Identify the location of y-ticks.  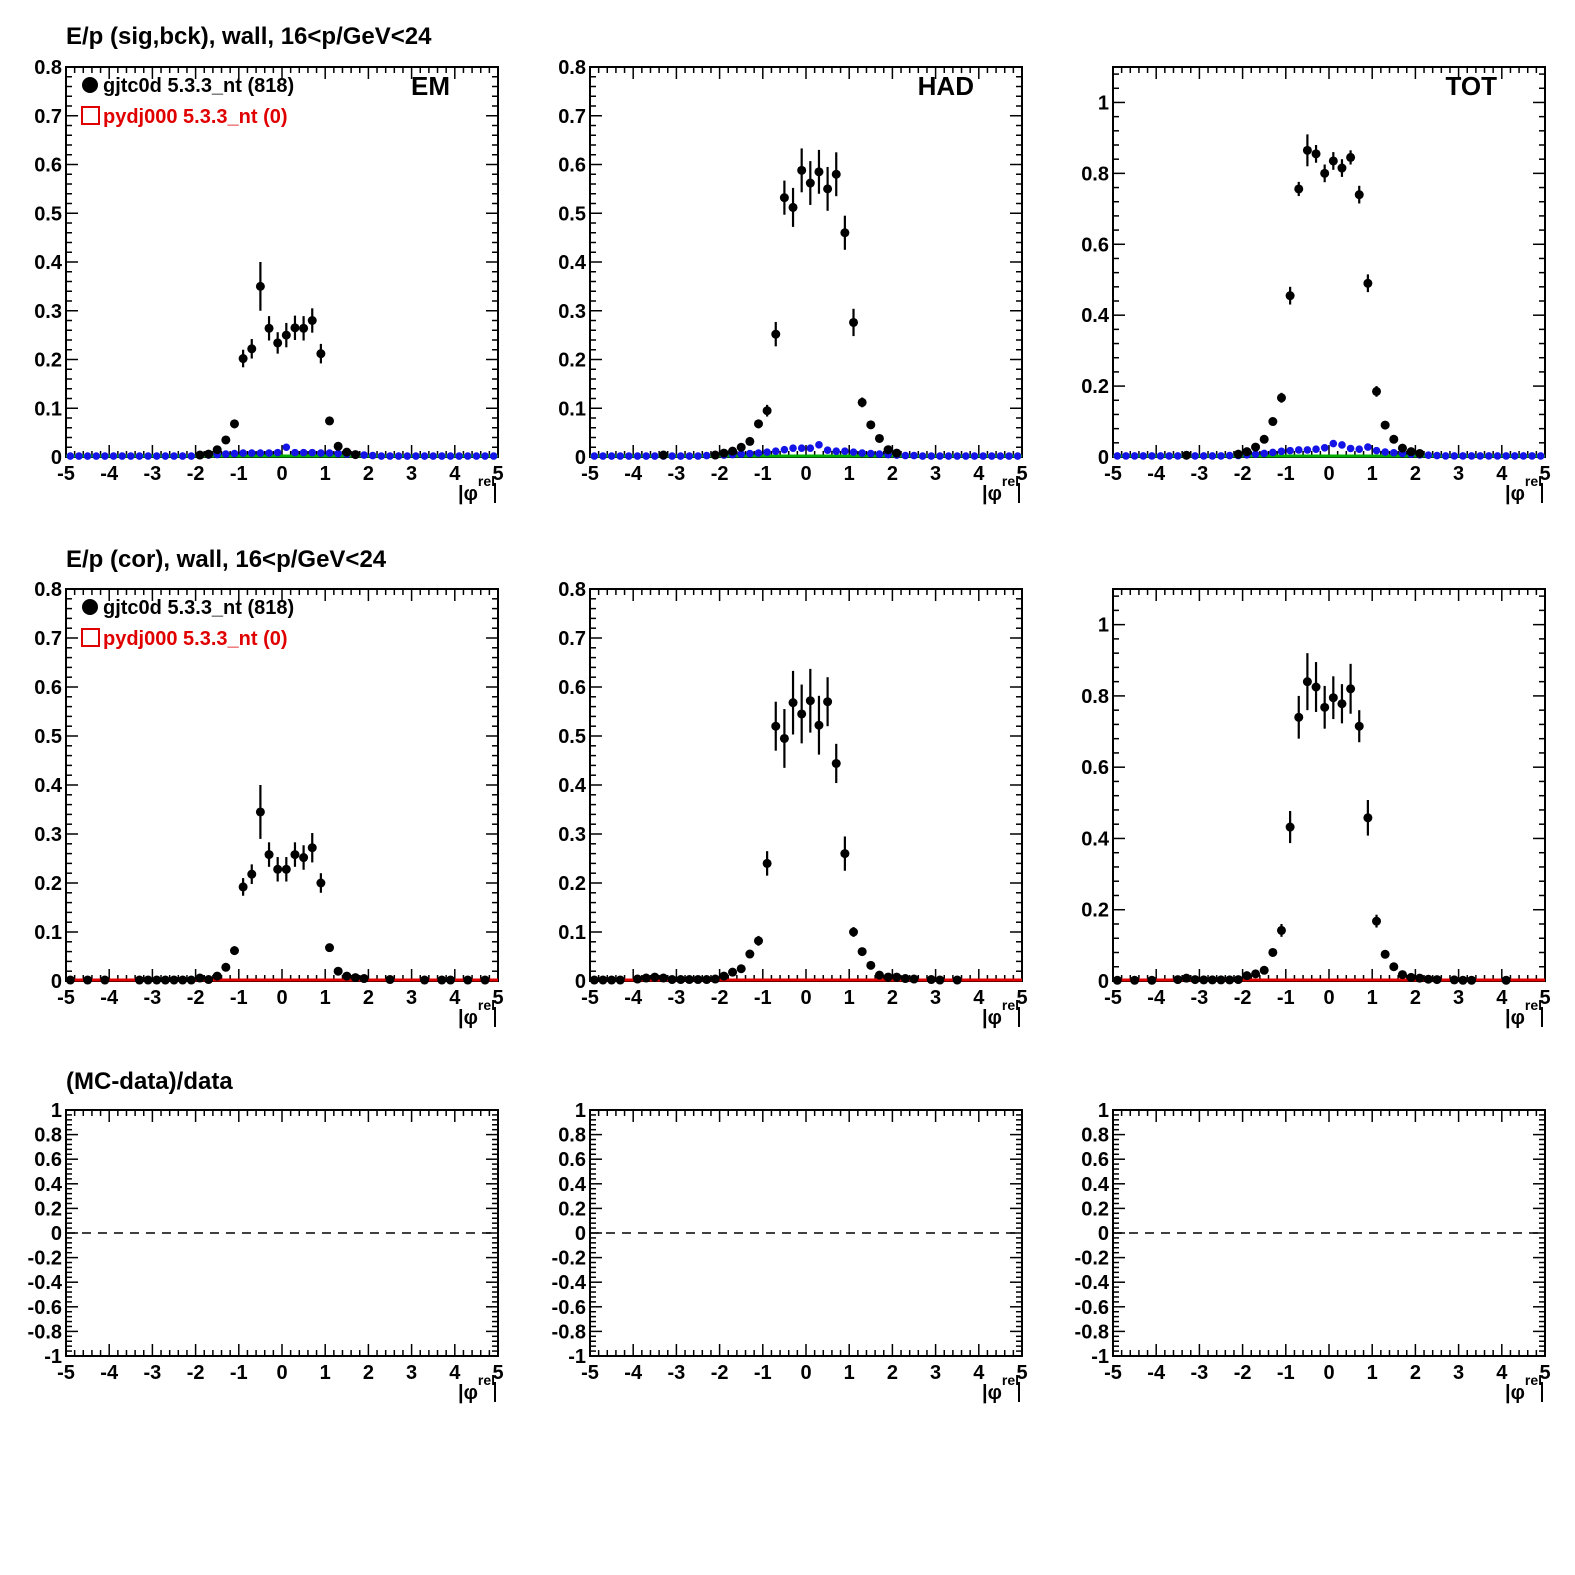
(806, 262).